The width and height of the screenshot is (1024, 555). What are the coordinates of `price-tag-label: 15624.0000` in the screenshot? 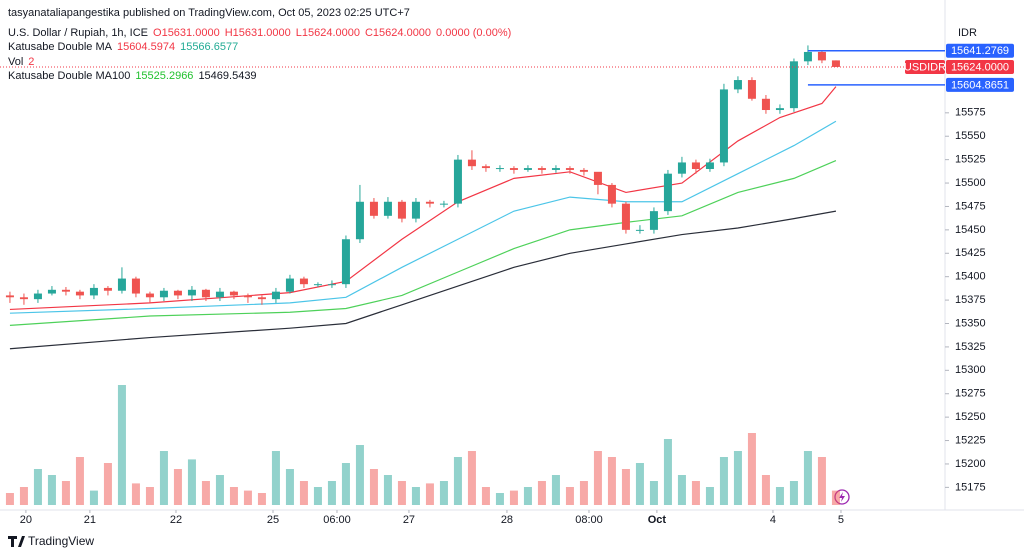 It's located at (980, 67).